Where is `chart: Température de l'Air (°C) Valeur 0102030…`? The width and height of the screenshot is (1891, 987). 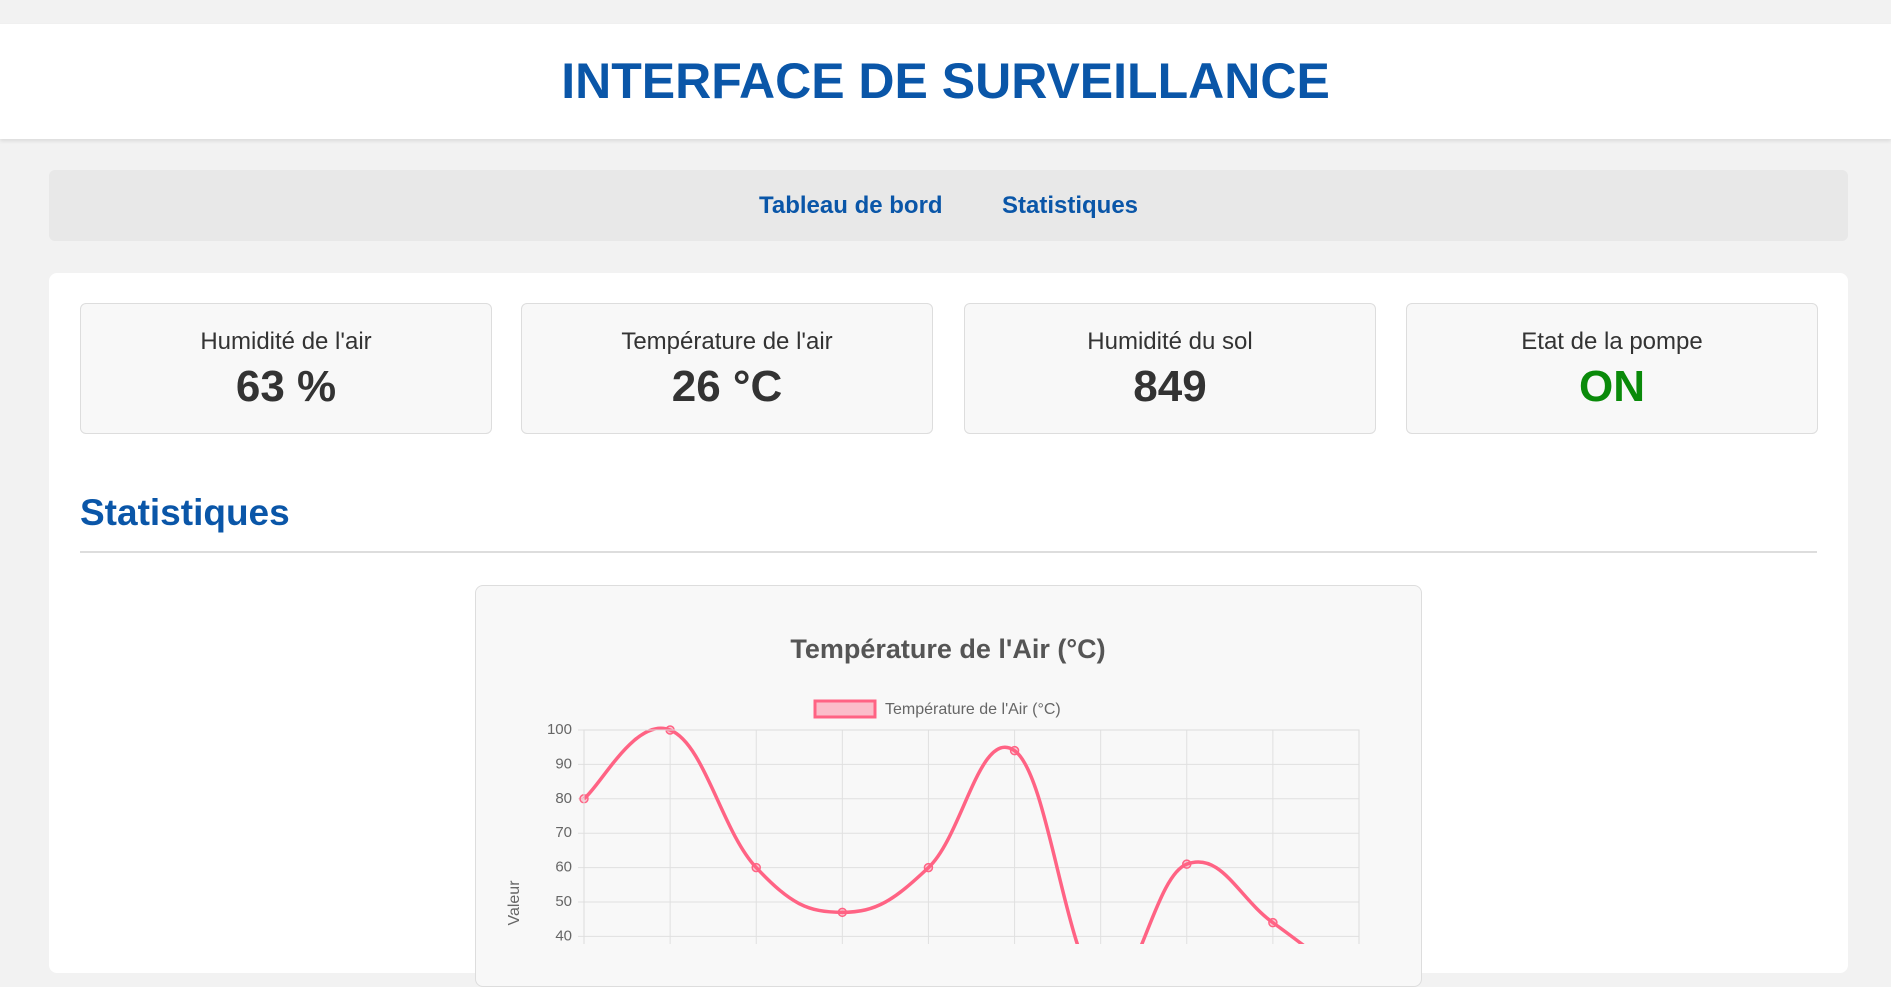 chart: Température de l'Air (°C) Valeur 0102030… is located at coordinates (933, 789).